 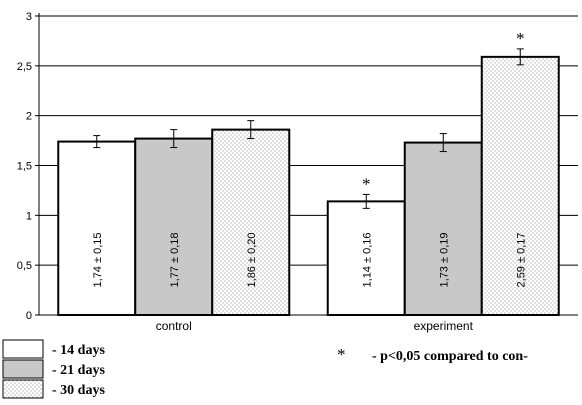 I want to click on legend-label: - 14 days, so click(x=78, y=350).